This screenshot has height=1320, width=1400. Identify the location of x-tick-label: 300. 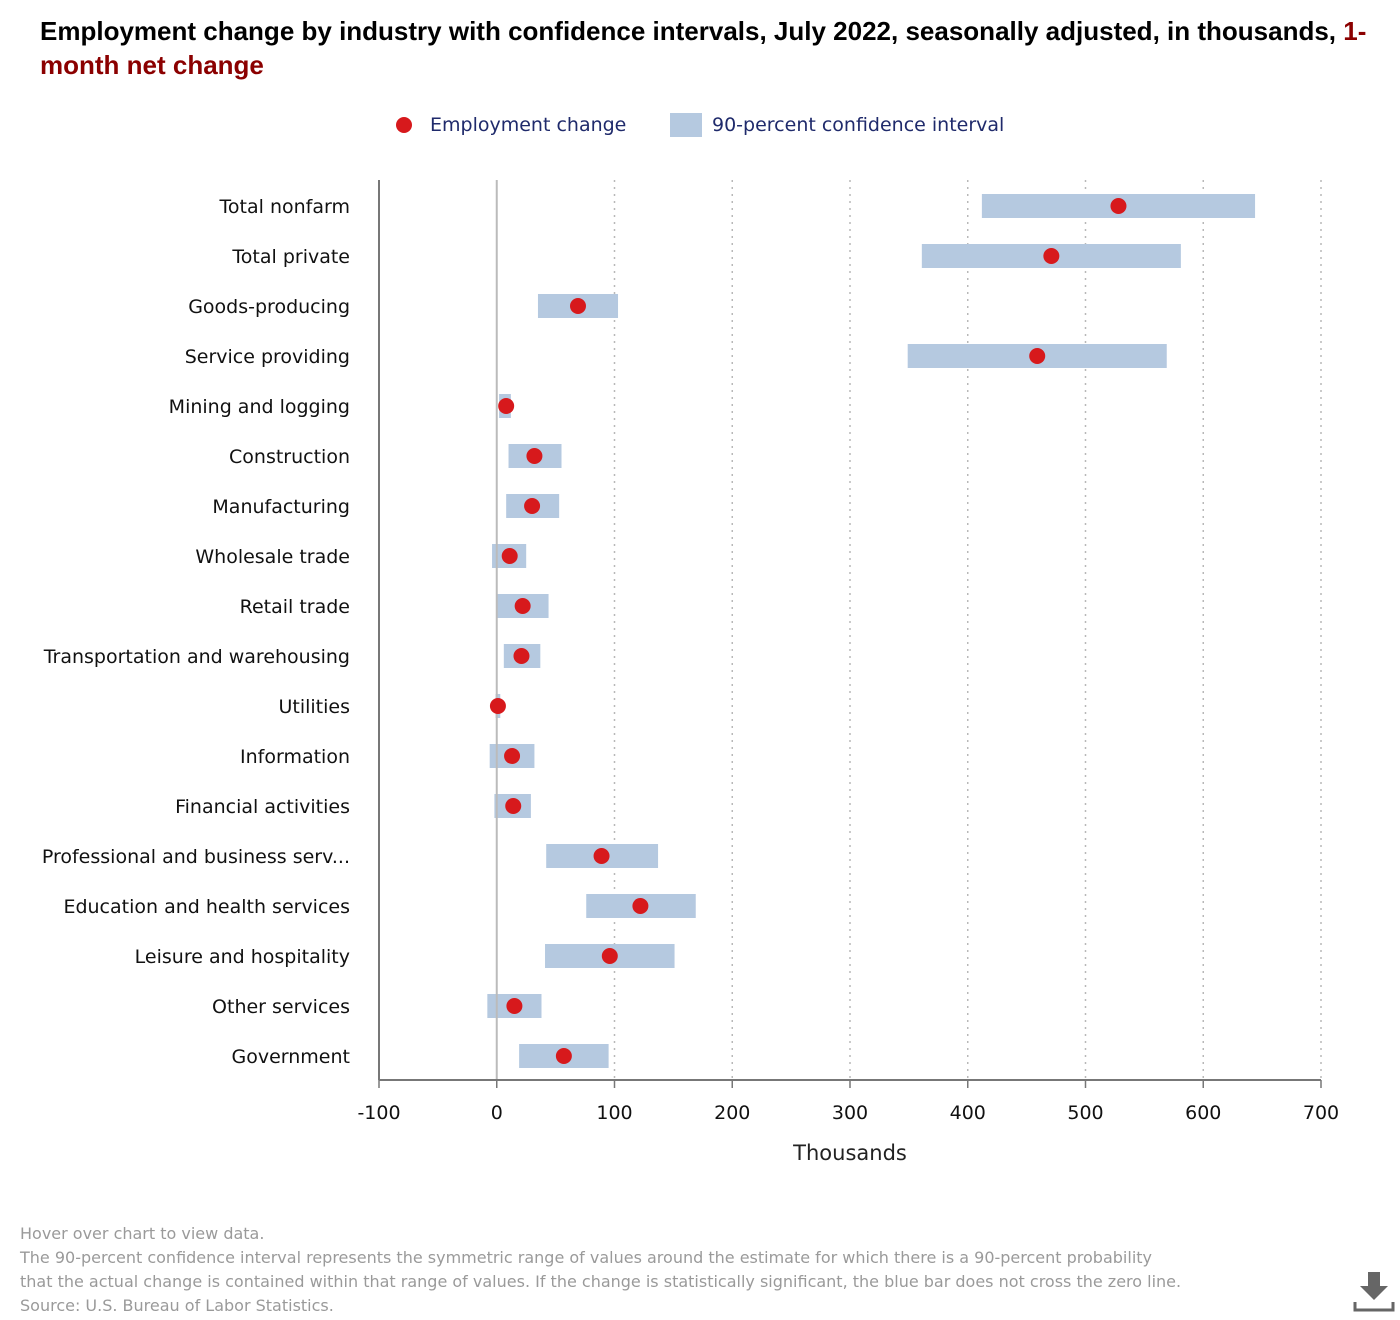
(850, 1113).